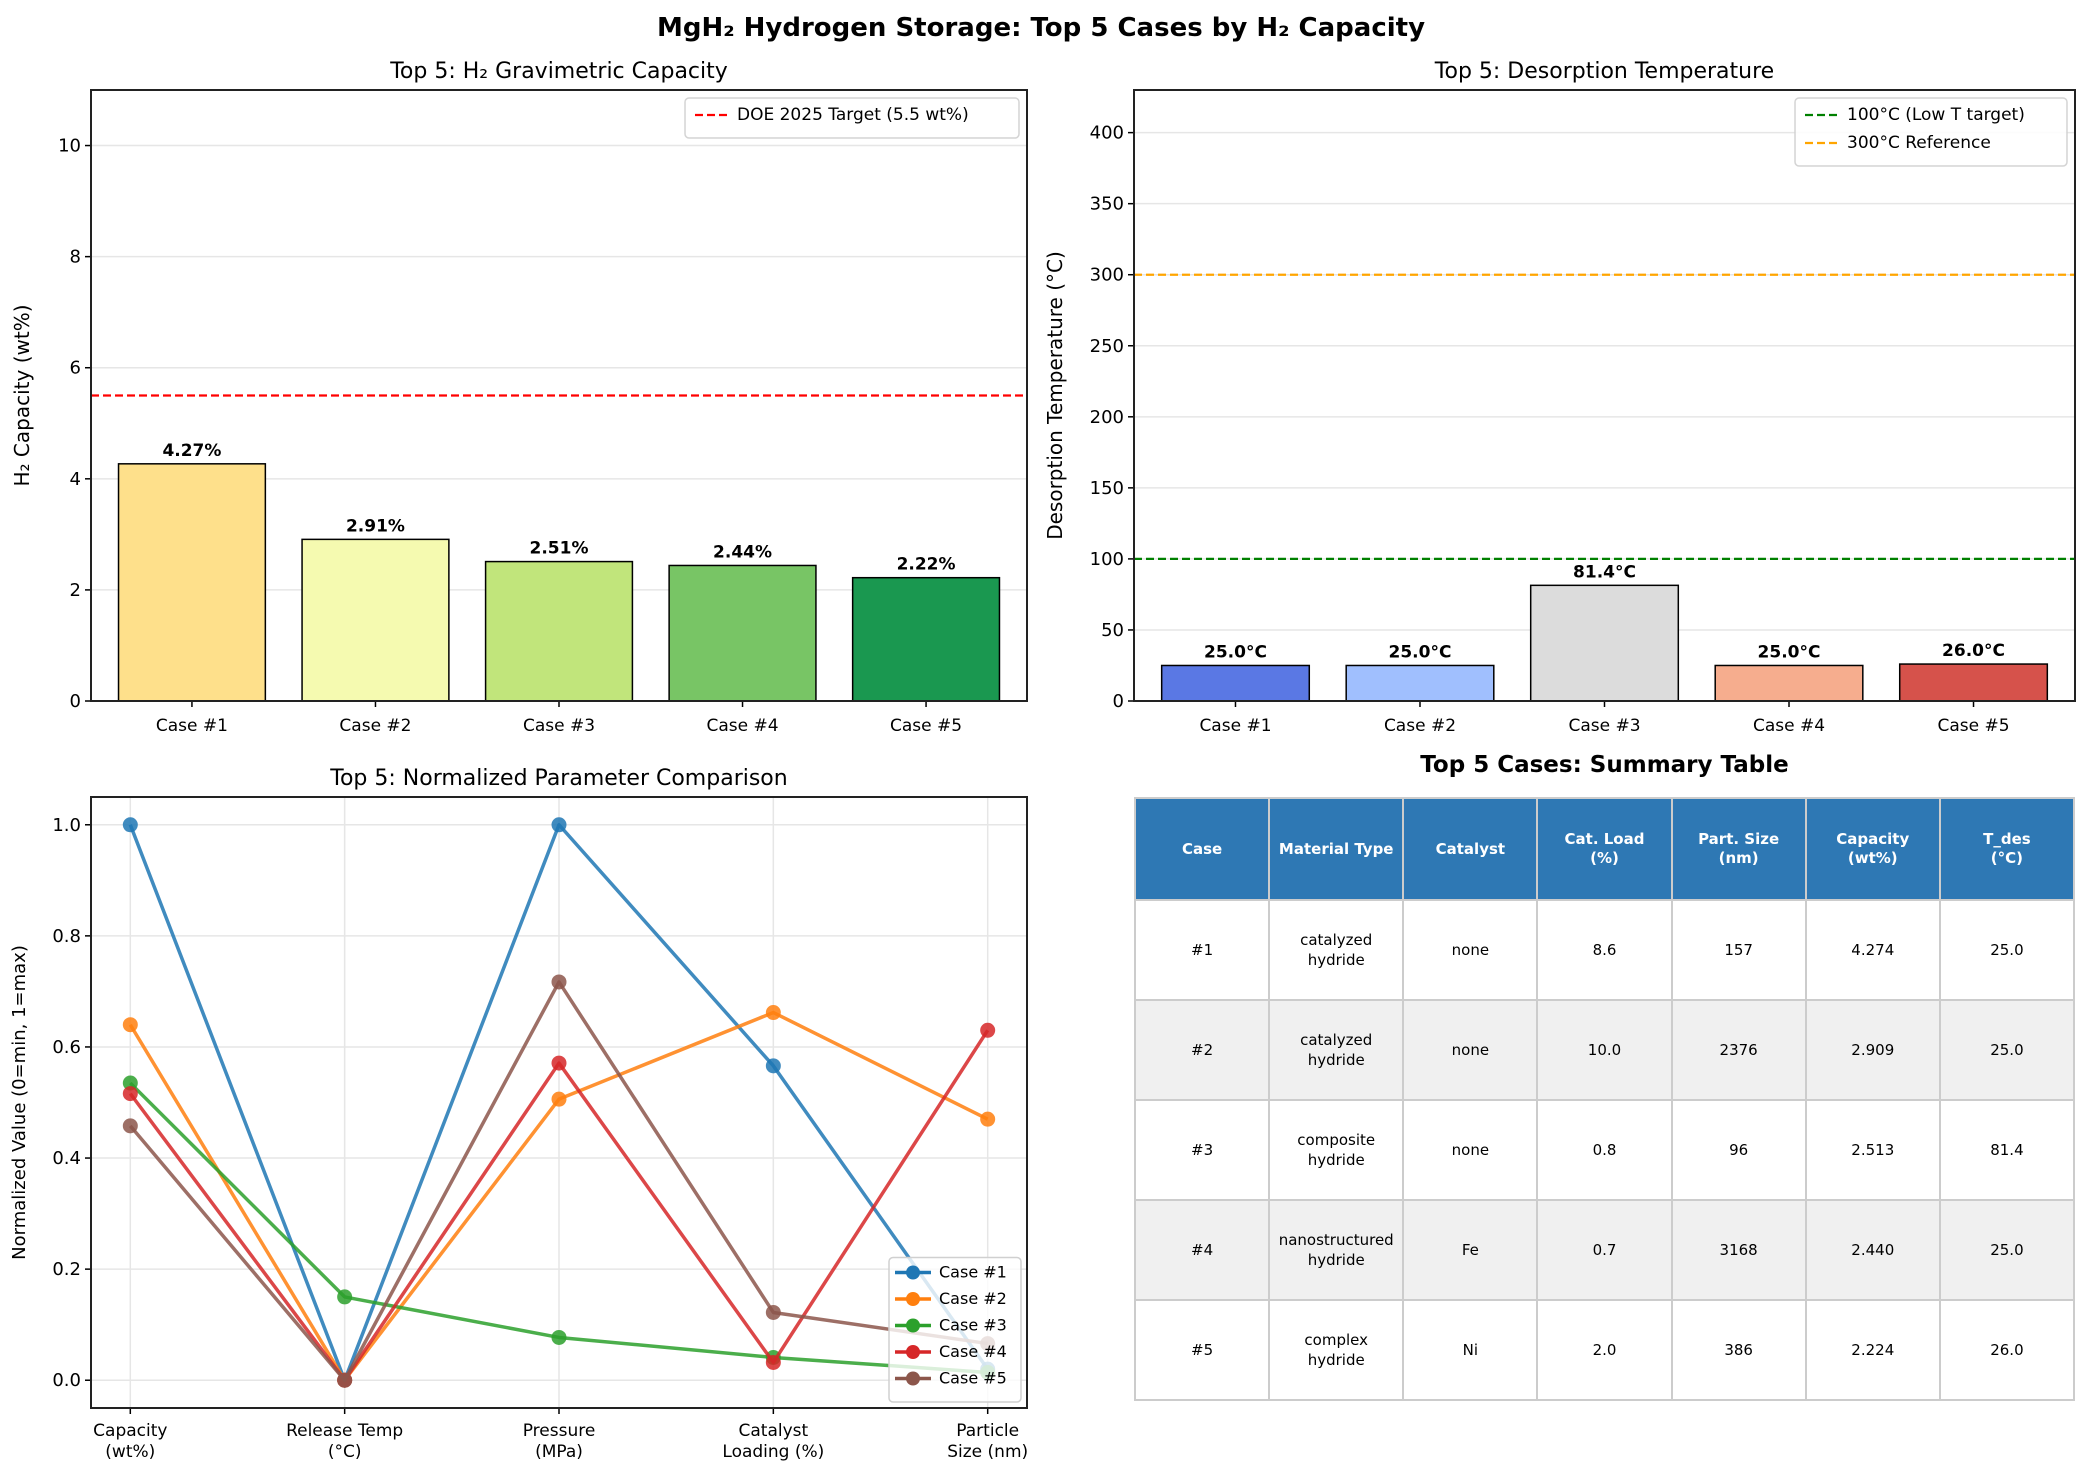 Image resolution: width=2083 pixels, height=1479 pixels. I want to click on x-tick-label: Pressure, so click(559, 1431).